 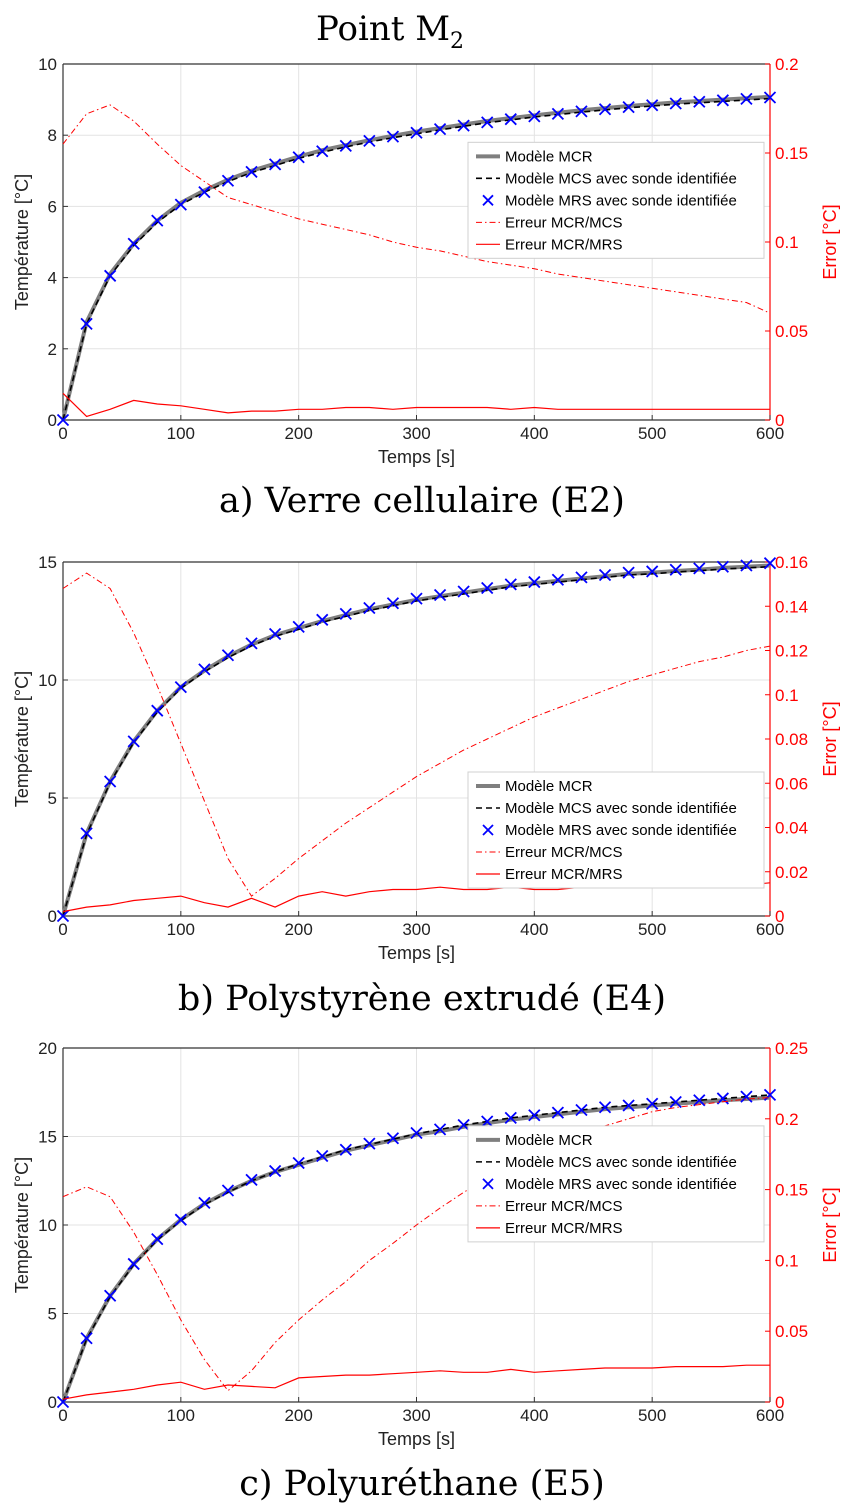 What do you see at coordinates (621, 830) in the screenshot?
I see `legend-label: Modèle MRS avec sonde identifiée` at bounding box center [621, 830].